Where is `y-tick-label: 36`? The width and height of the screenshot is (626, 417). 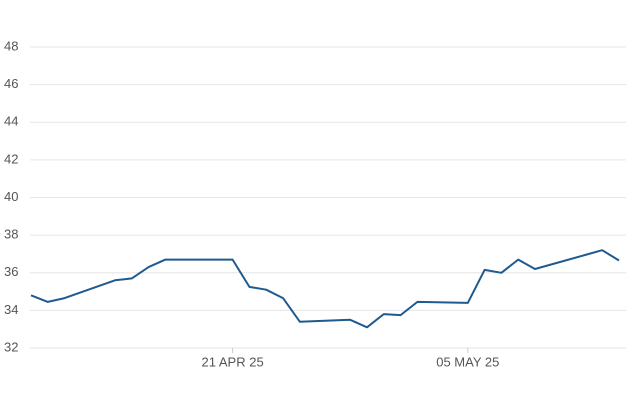
y-tick-label: 36 is located at coordinates (11, 271).